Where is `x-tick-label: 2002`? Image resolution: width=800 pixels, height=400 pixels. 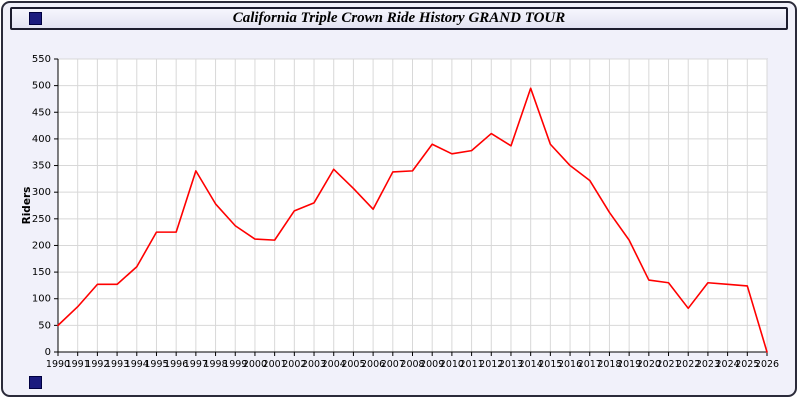
x-tick-label: 2002 is located at coordinates (294, 364).